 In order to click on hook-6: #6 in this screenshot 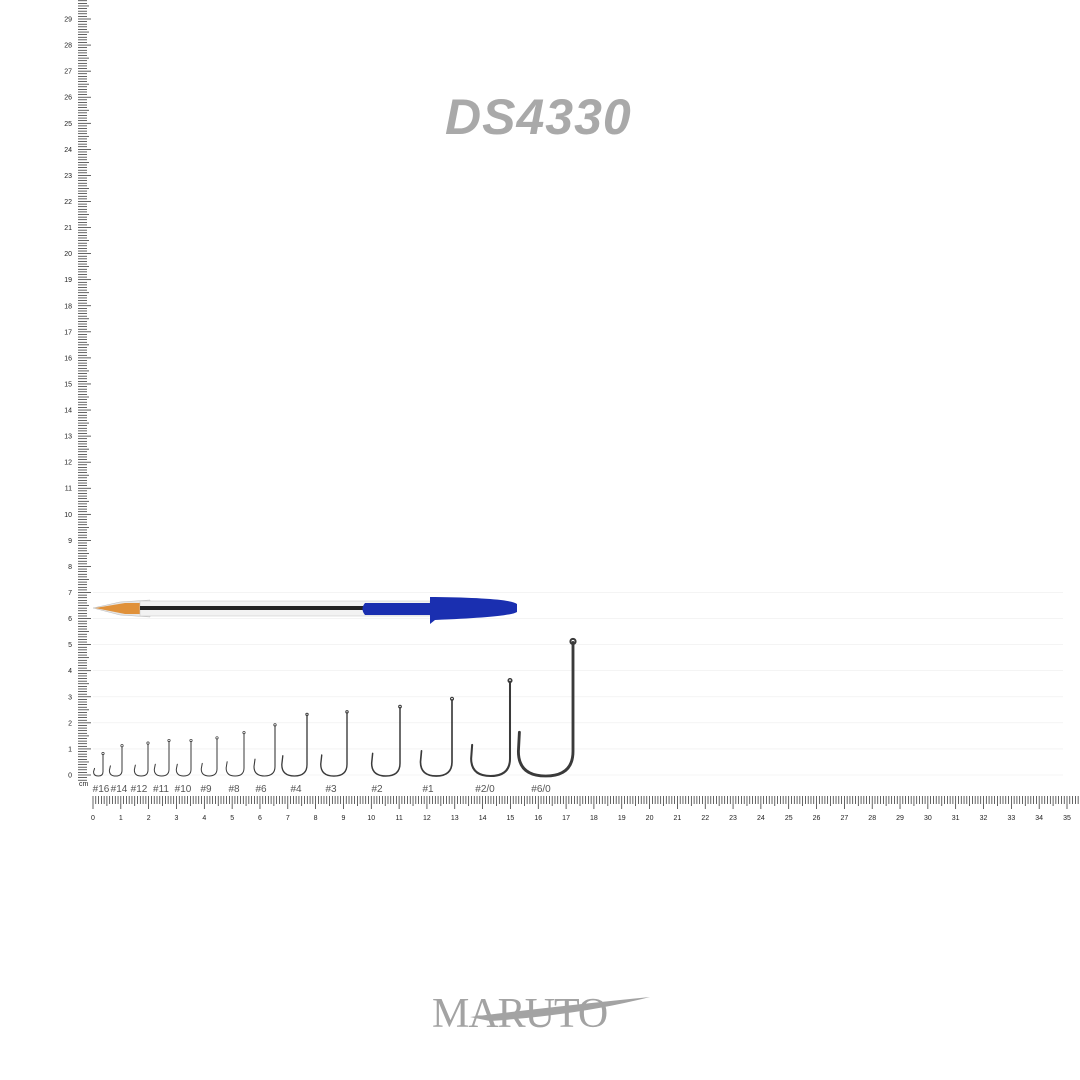, I will do `click(265, 759)`.